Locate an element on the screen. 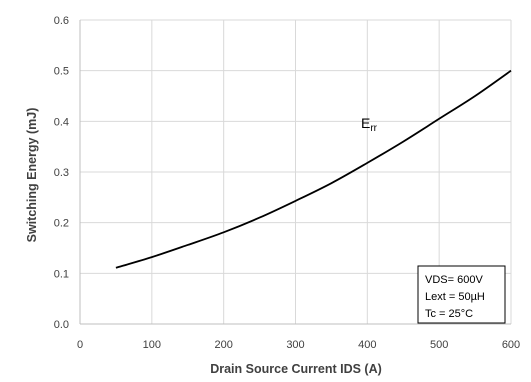  series-label-main: E is located at coordinates (365, 123).